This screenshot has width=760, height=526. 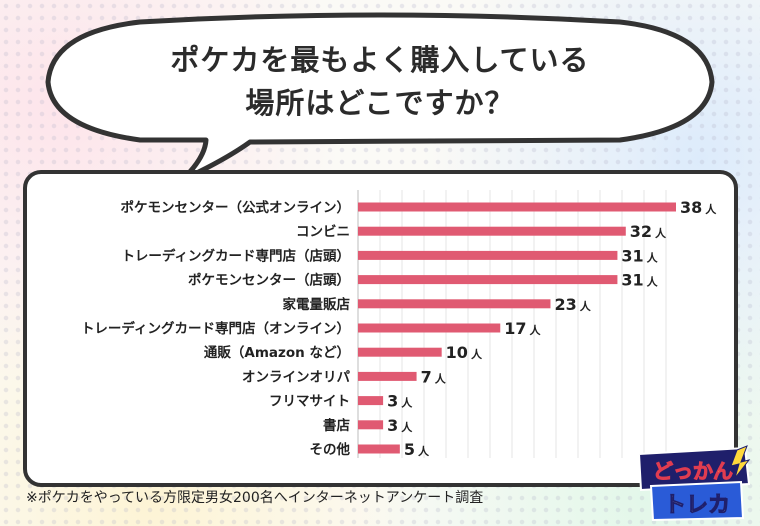 What do you see at coordinates (255, 498) in the screenshot?
I see `survey-footnote: ※ポケカをやっている方限定男女200名へインターネットアンケート調査` at bounding box center [255, 498].